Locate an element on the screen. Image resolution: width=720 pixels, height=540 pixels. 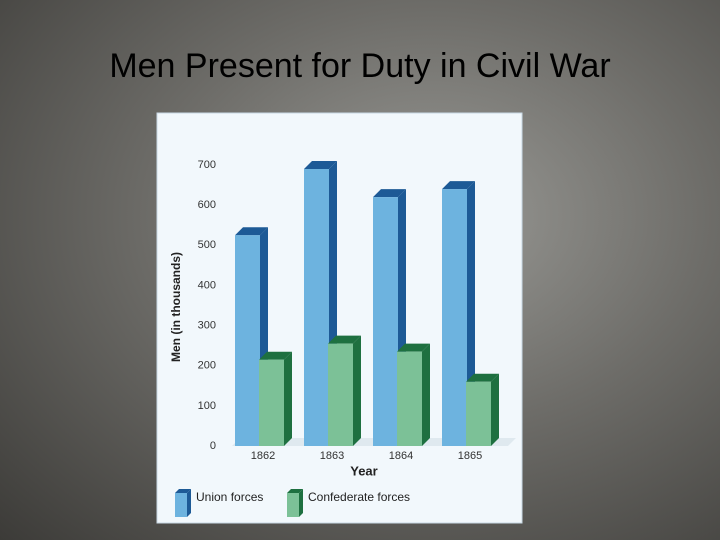
y-tick-label: 600 is located at coordinates (207, 205).